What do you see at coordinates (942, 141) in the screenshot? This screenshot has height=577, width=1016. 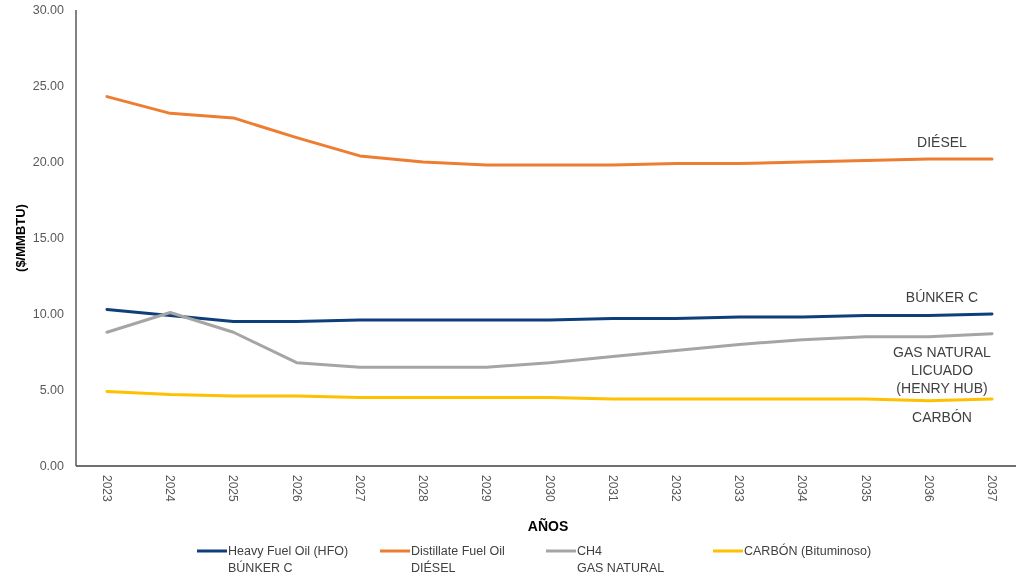 I see `annotation: DIÉSEL` at bounding box center [942, 141].